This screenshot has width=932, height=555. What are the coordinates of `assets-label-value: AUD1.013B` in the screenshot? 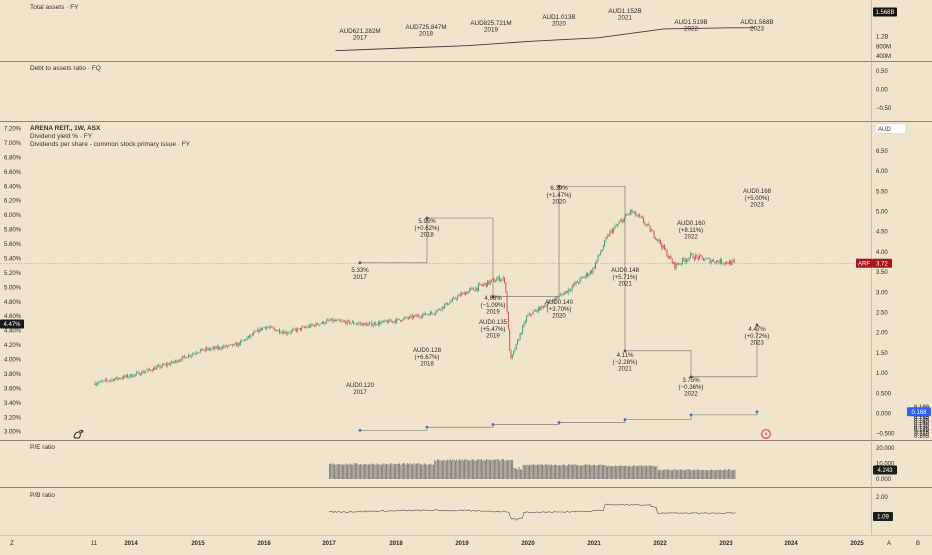 It's located at (558, 17).